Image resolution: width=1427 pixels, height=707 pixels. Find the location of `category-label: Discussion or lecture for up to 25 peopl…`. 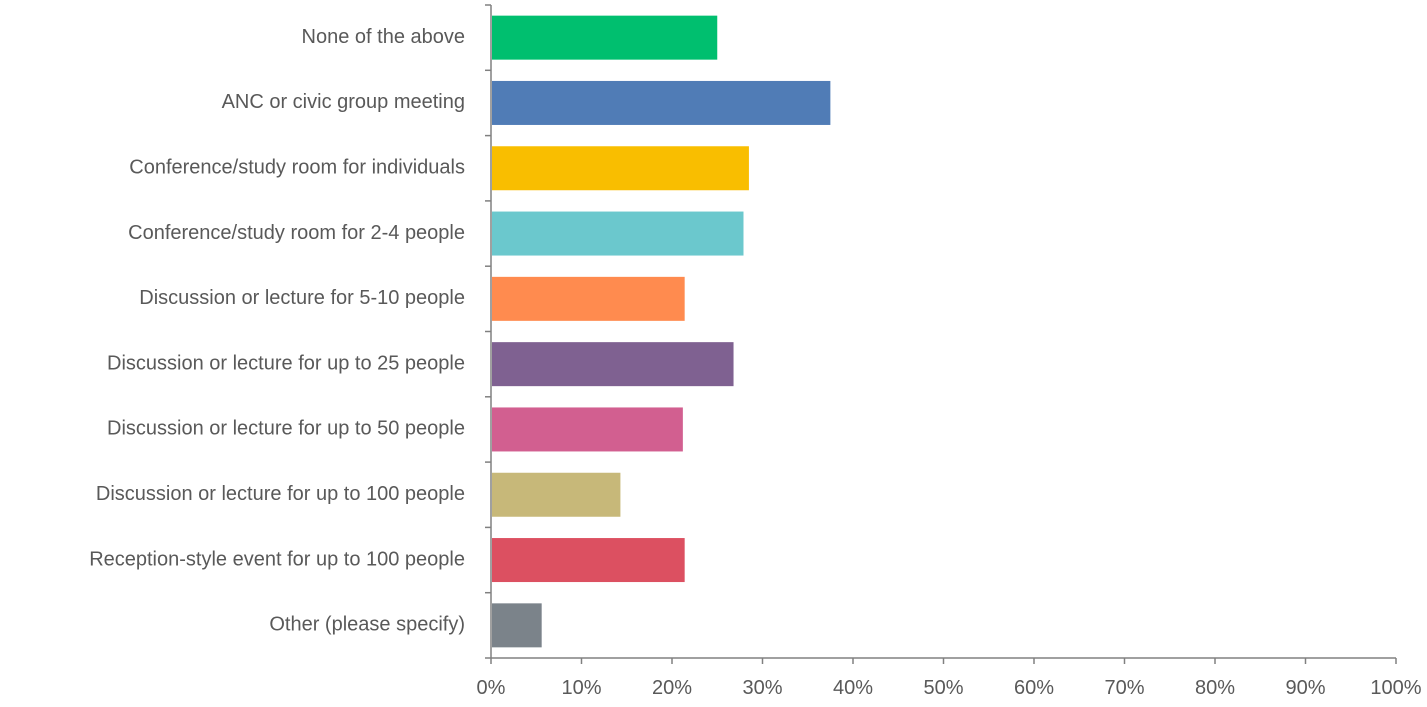

category-label: Discussion or lecture for up to 25 peopl… is located at coordinates (286, 363).